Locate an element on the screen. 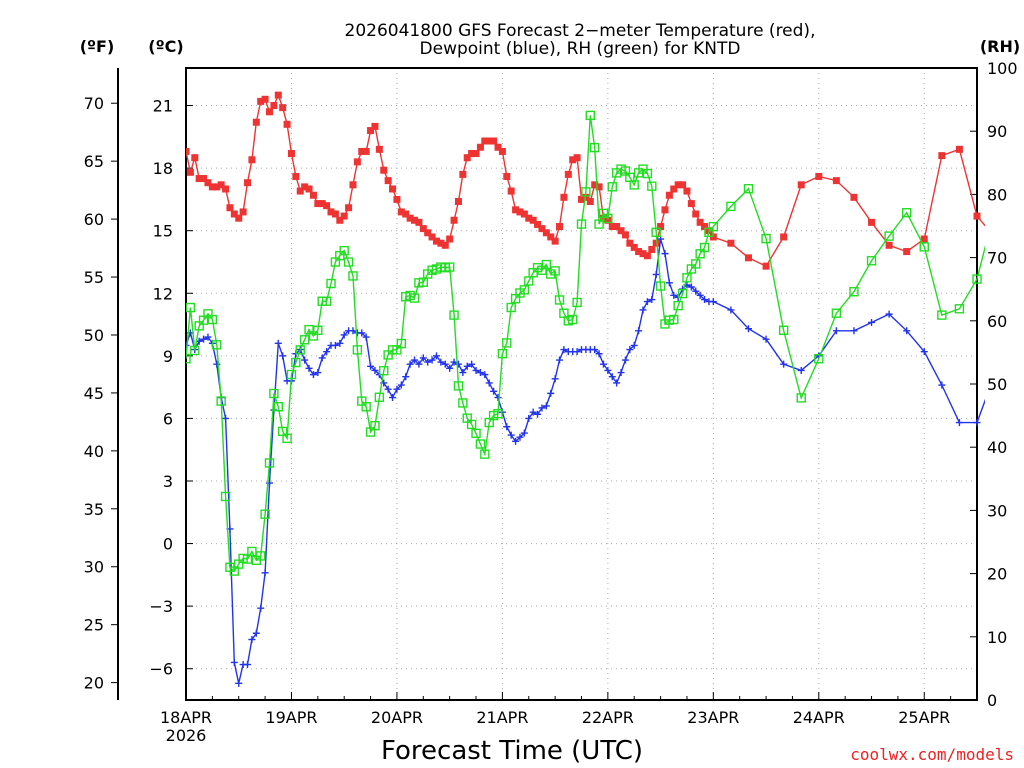 The width and height of the screenshot is (1024, 768). fahrenheit-tick-label: 20 is located at coordinates (94, 683).